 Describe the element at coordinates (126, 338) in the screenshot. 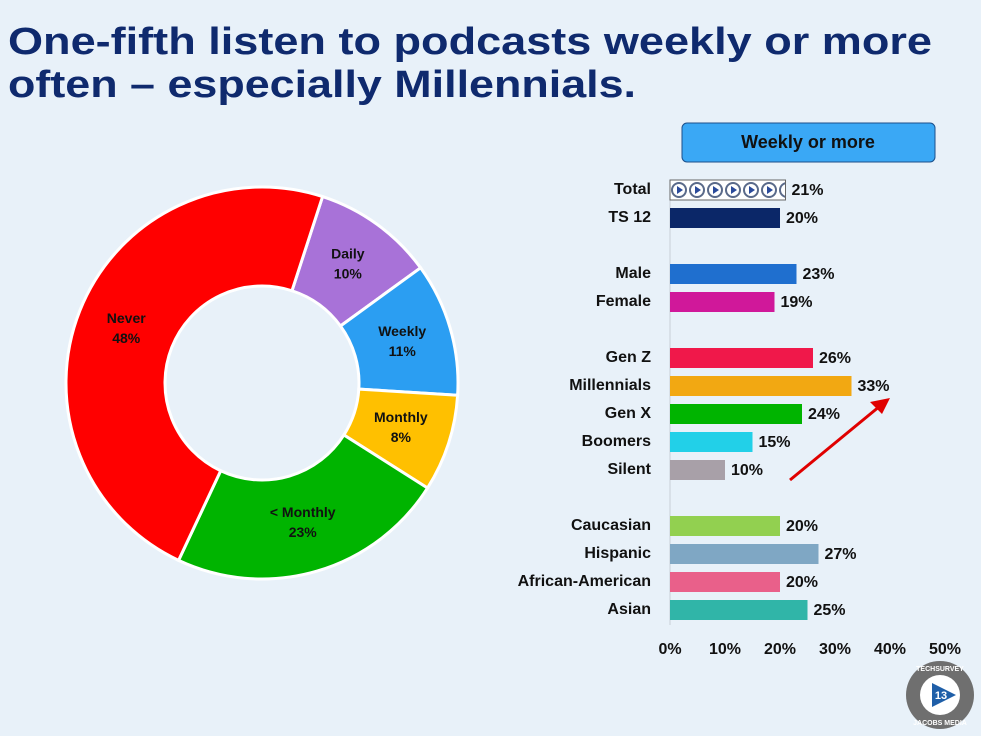

I see `slice-value: 48%` at that location.